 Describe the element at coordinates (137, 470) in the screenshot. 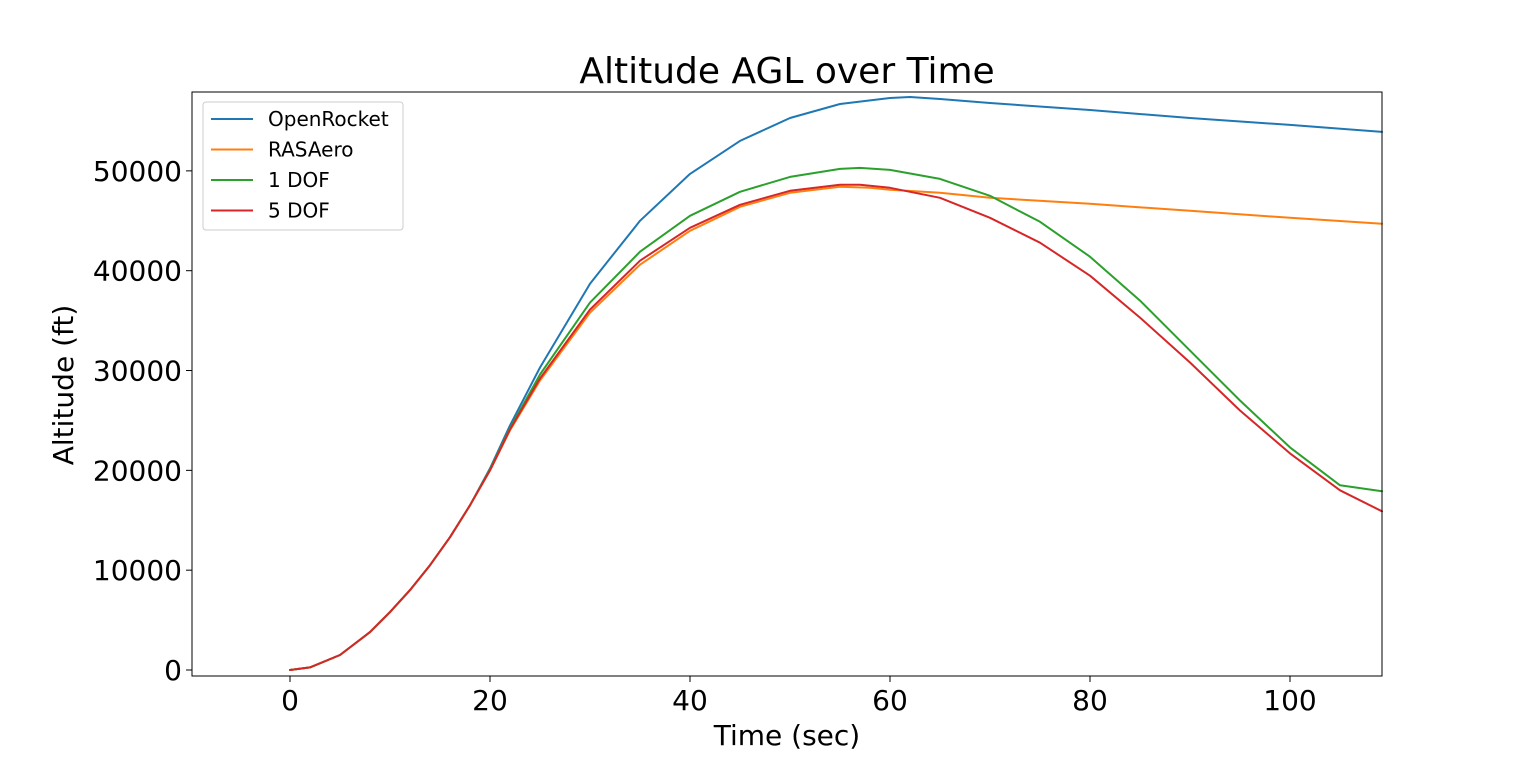

I see `y-tick-label: 20000` at that location.